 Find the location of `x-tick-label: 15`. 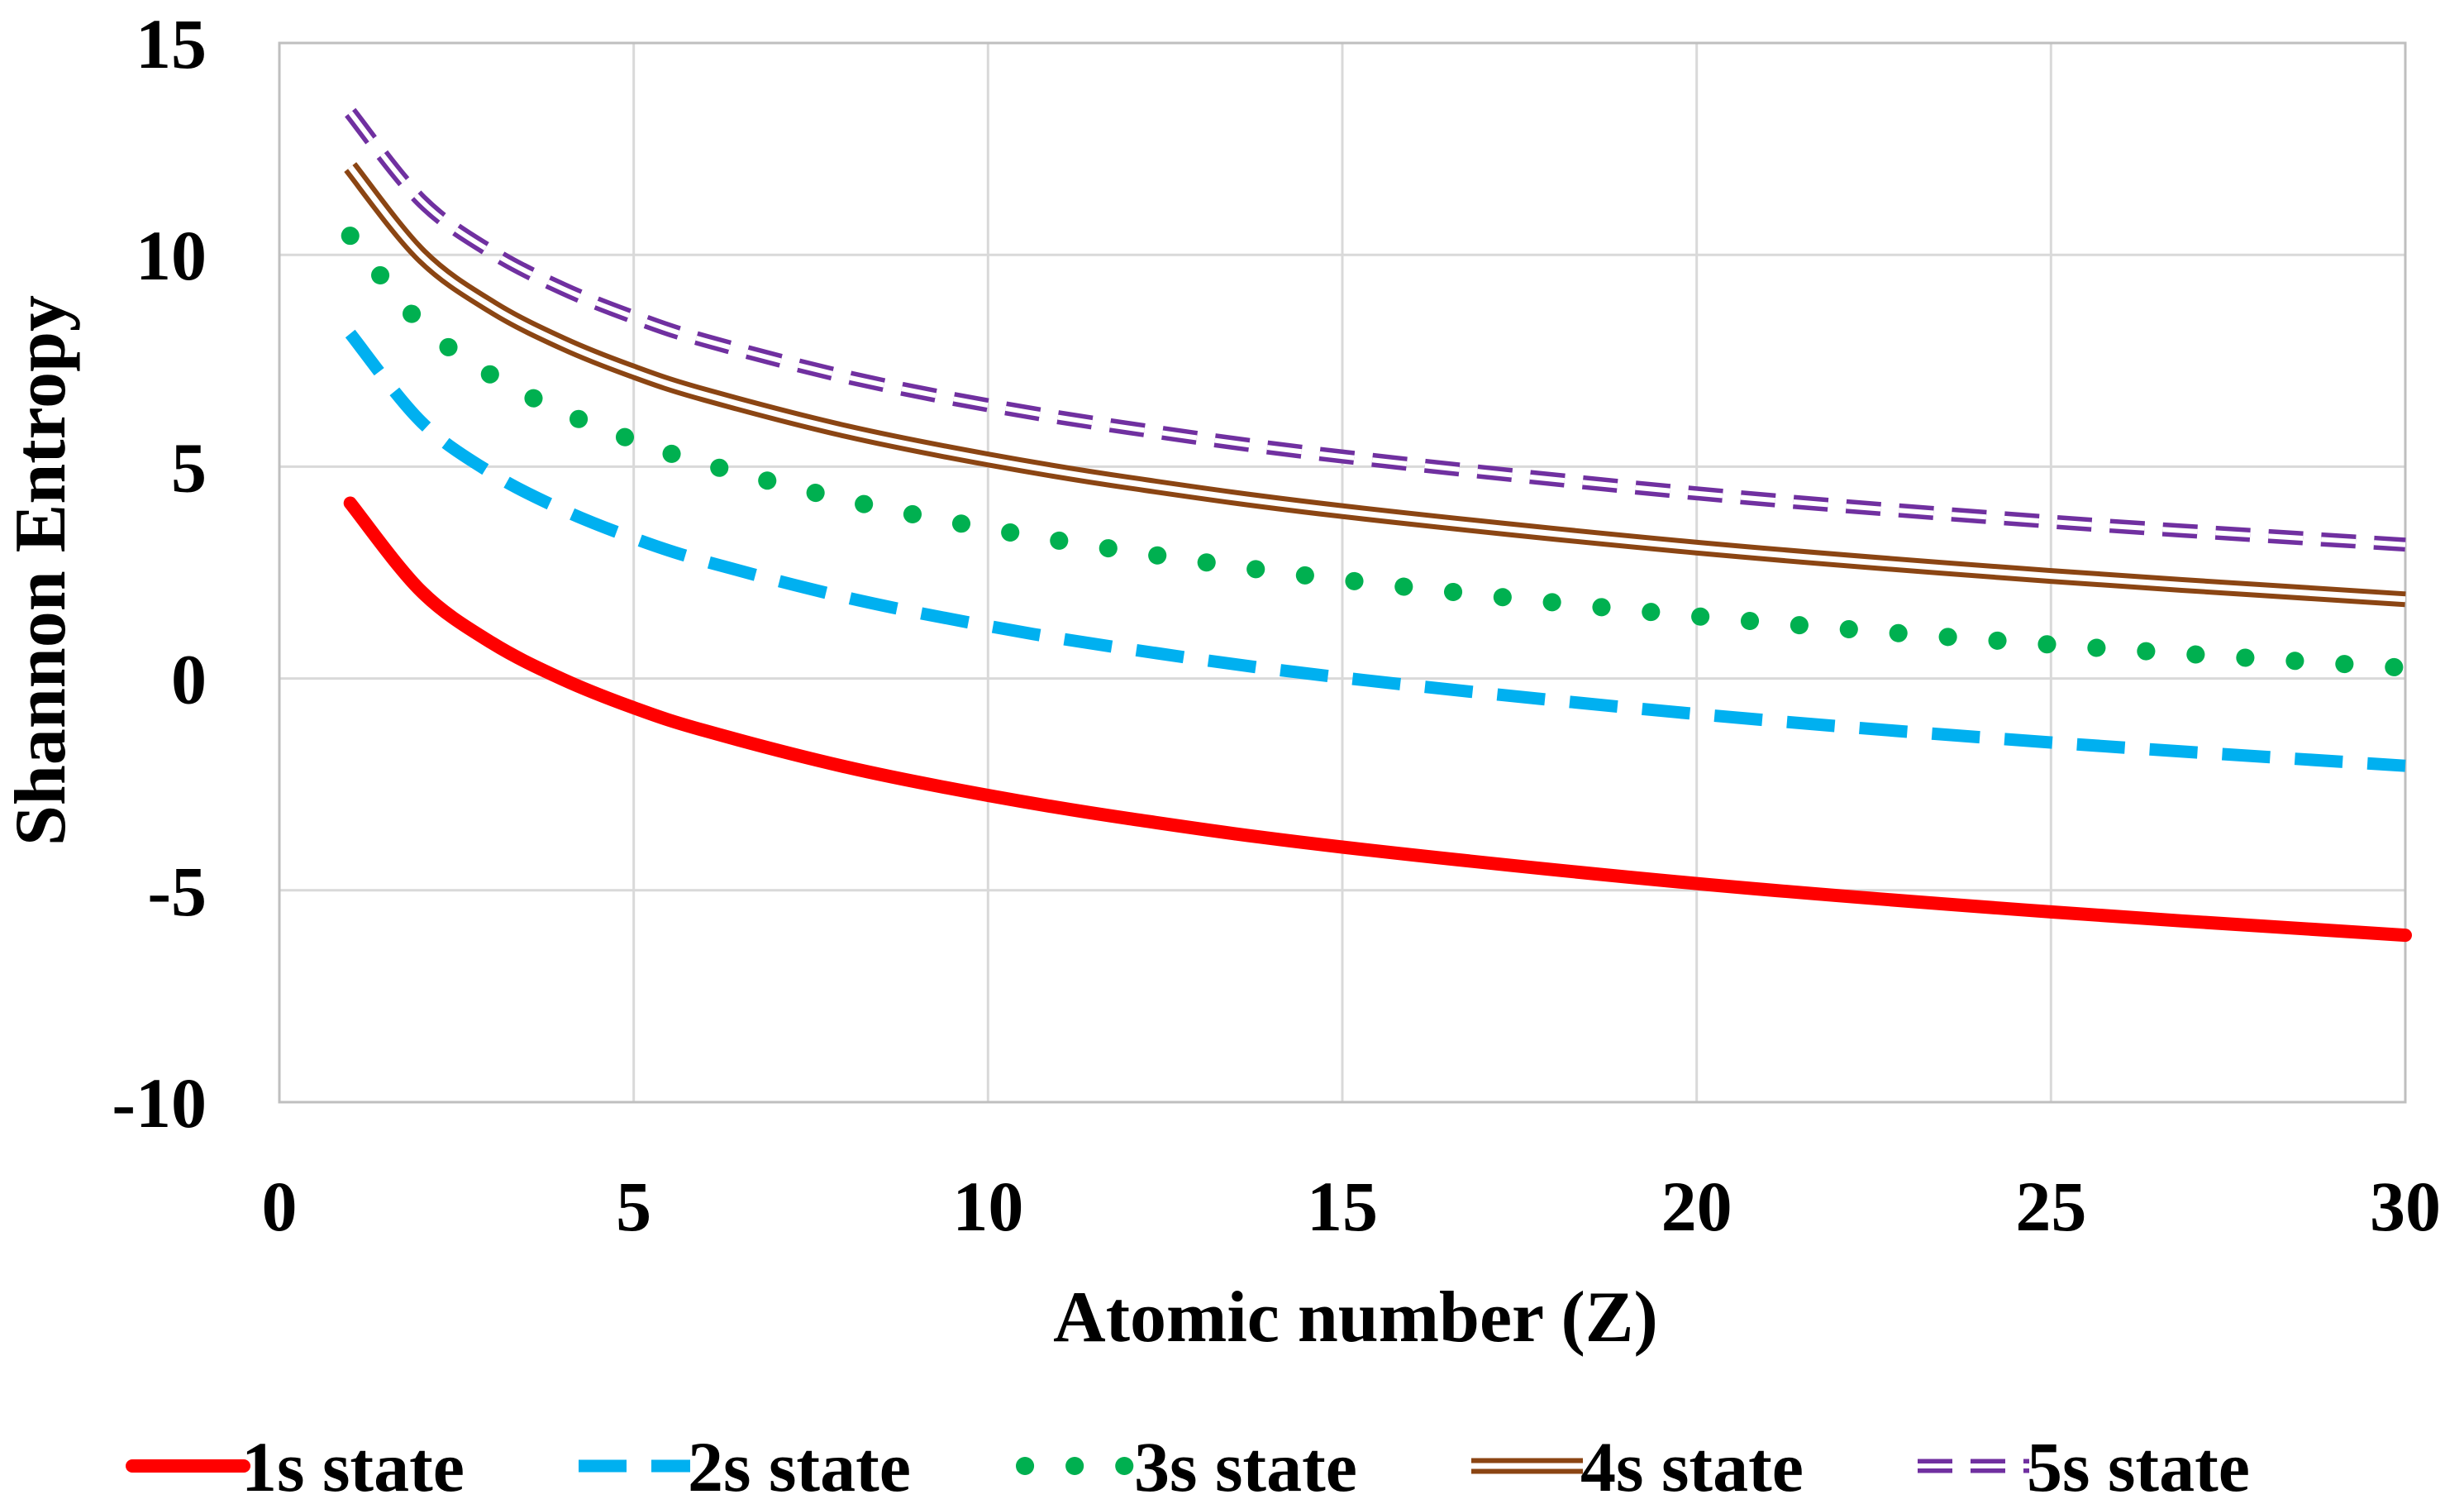

x-tick-label: 15 is located at coordinates (1342, 1206).